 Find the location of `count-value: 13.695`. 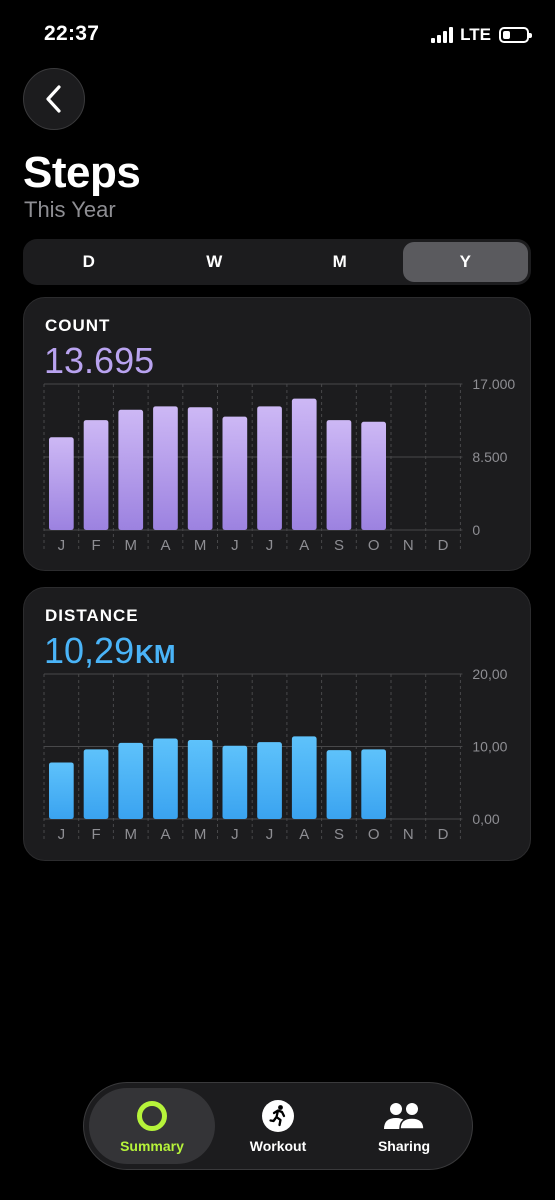

count-value: 13.695 is located at coordinates (99, 360).